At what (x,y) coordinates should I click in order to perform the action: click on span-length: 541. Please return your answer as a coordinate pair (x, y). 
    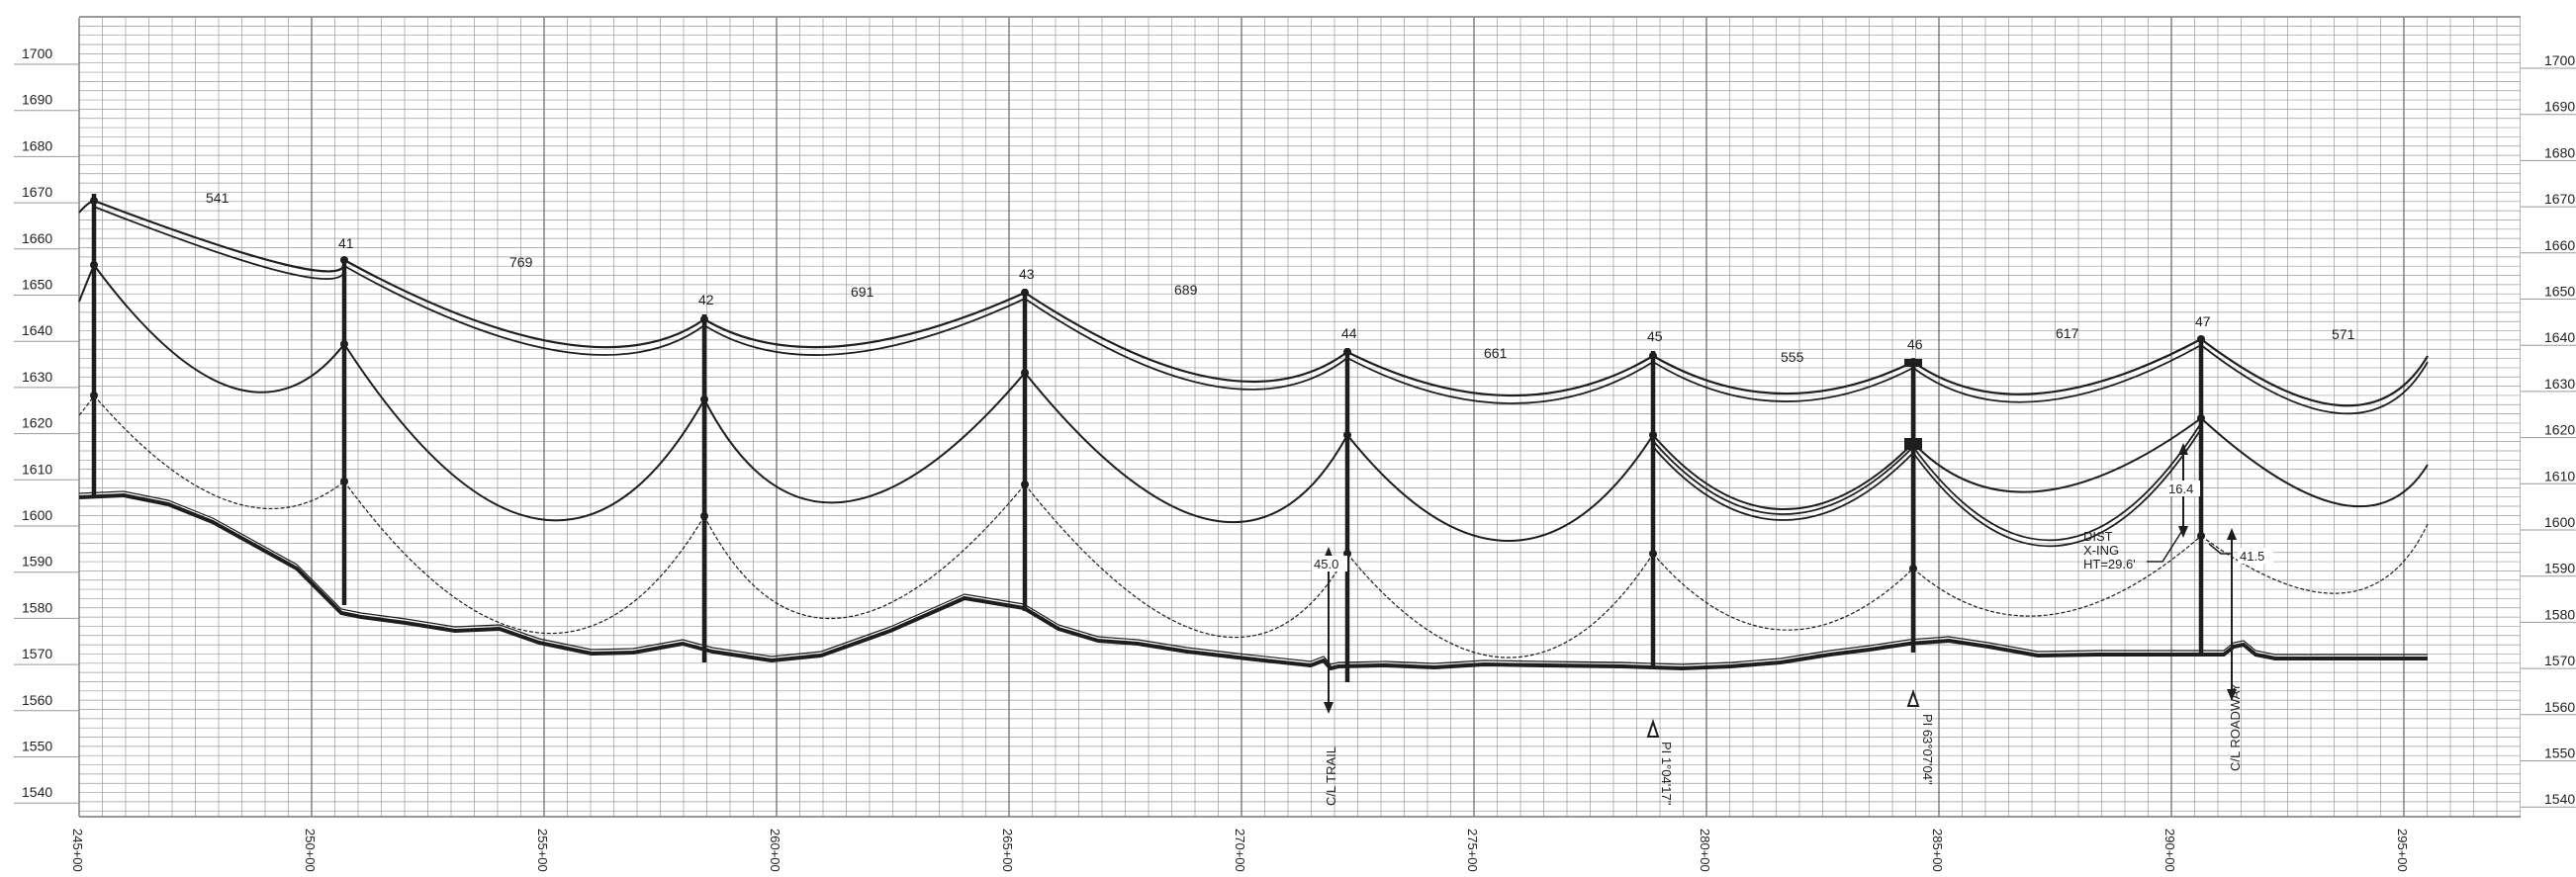
    Looking at the image, I should click on (218, 198).